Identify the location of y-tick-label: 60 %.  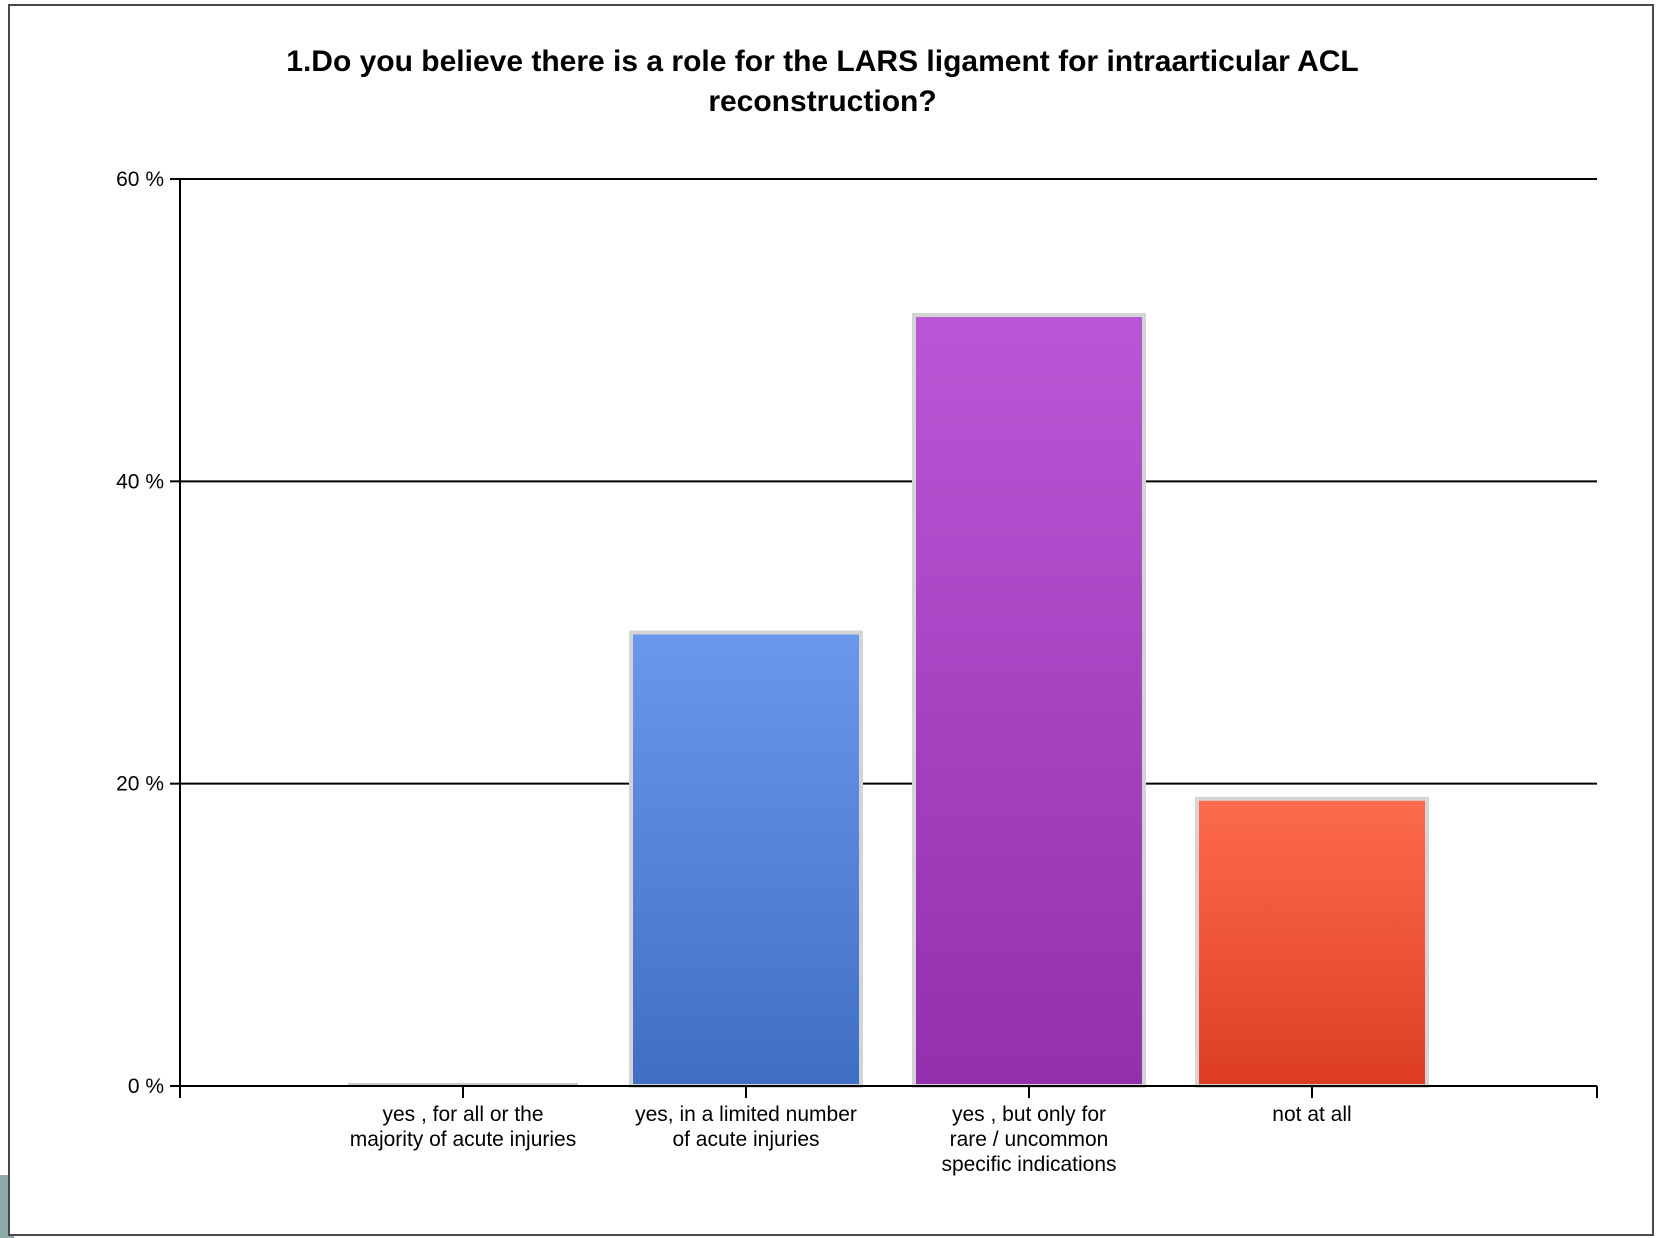
(140, 179).